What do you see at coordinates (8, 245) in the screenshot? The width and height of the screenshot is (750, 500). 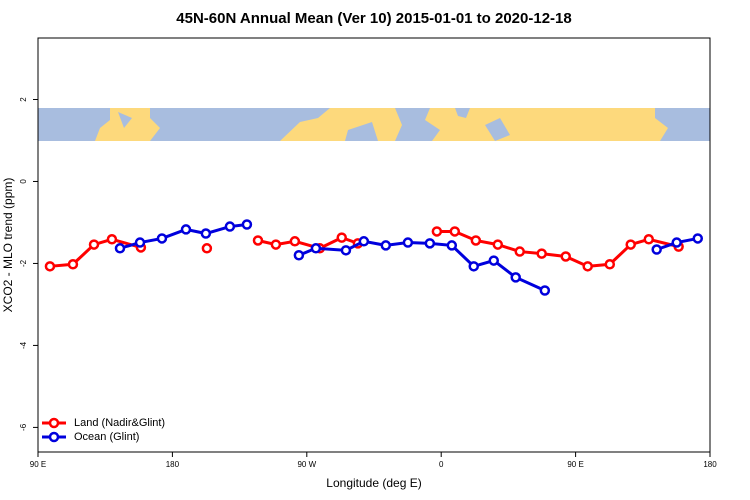 I see `y-axis-label: XCO2 - MLO trend (ppm)` at bounding box center [8, 245].